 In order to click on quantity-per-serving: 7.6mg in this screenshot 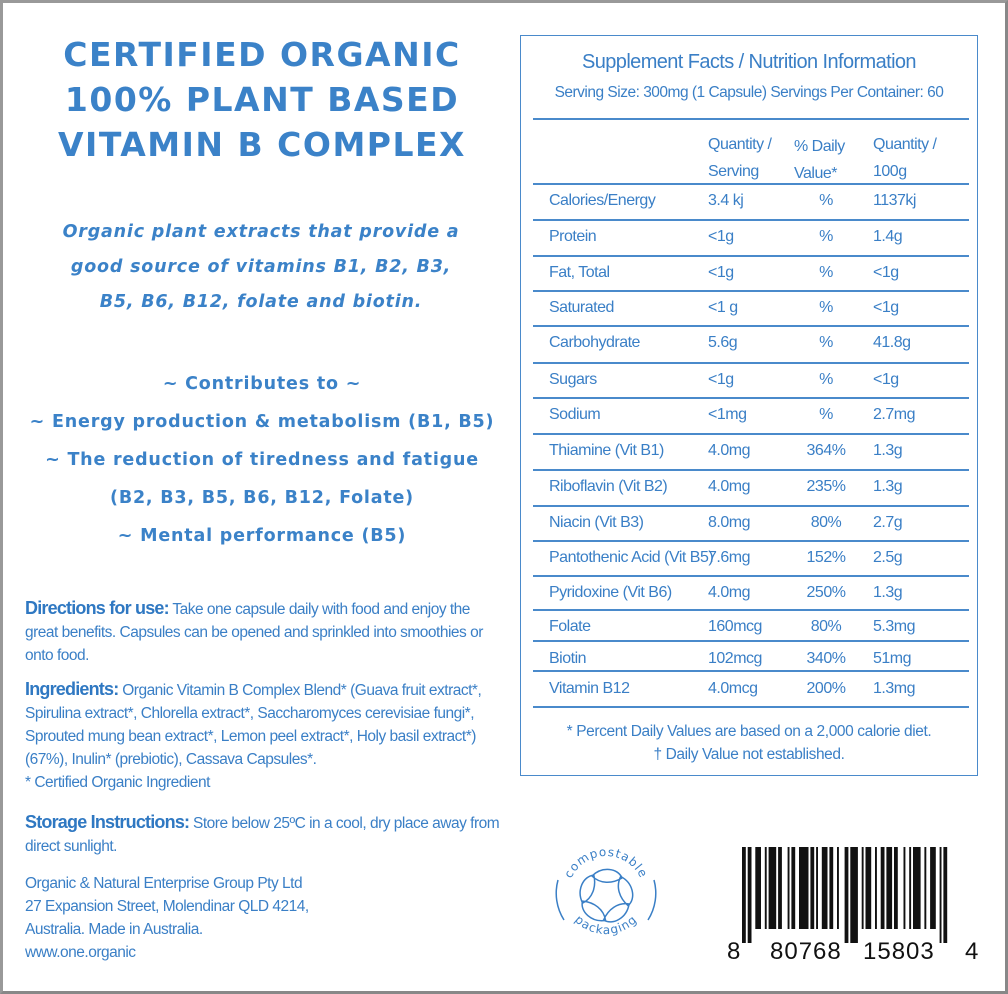, I will do `click(729, 557)`.